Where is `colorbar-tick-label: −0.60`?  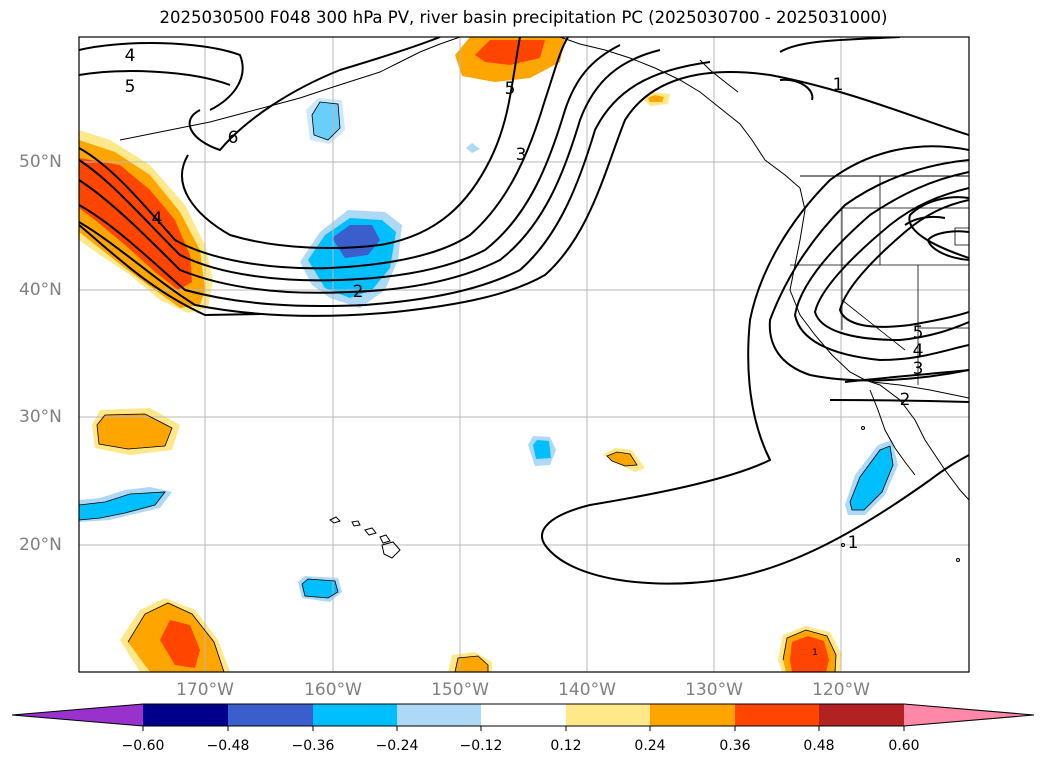
colorbar-tick-label: −0.60 is located at coordinates (143, 746).